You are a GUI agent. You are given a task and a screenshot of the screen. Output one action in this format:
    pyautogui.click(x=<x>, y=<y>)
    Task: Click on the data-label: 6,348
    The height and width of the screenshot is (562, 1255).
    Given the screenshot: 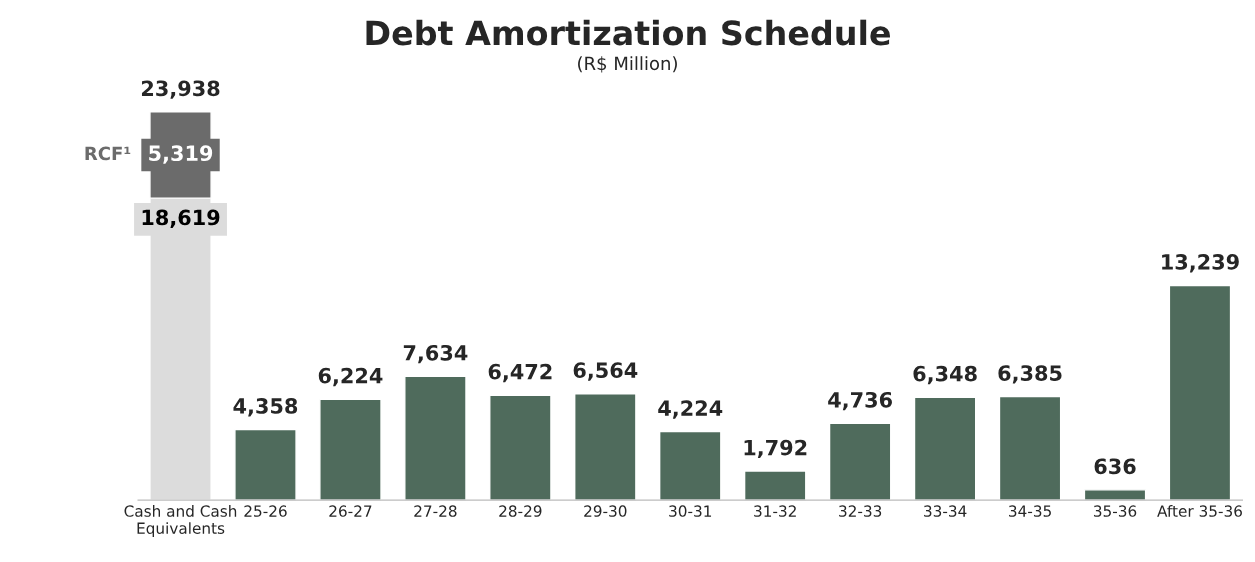 What is the action you would take?
    pyautogui.click(x=945, y=375)
    